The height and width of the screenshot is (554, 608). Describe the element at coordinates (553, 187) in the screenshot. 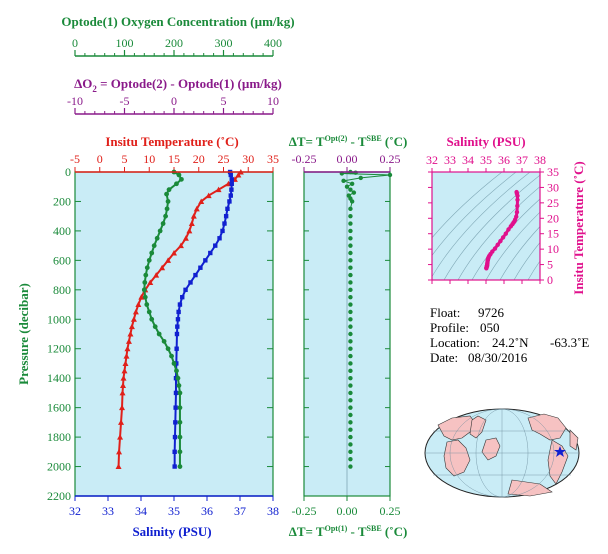

I see `ts-temperature-tick-label: 30` at that location.